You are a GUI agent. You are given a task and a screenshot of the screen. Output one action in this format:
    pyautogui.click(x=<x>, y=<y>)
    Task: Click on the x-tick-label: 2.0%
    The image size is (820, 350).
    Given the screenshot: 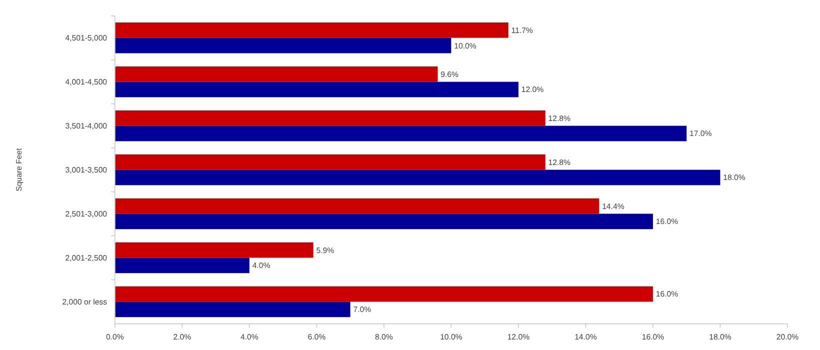 What is the action you would take?
    pyautogui.click(x=182, y=337)
    